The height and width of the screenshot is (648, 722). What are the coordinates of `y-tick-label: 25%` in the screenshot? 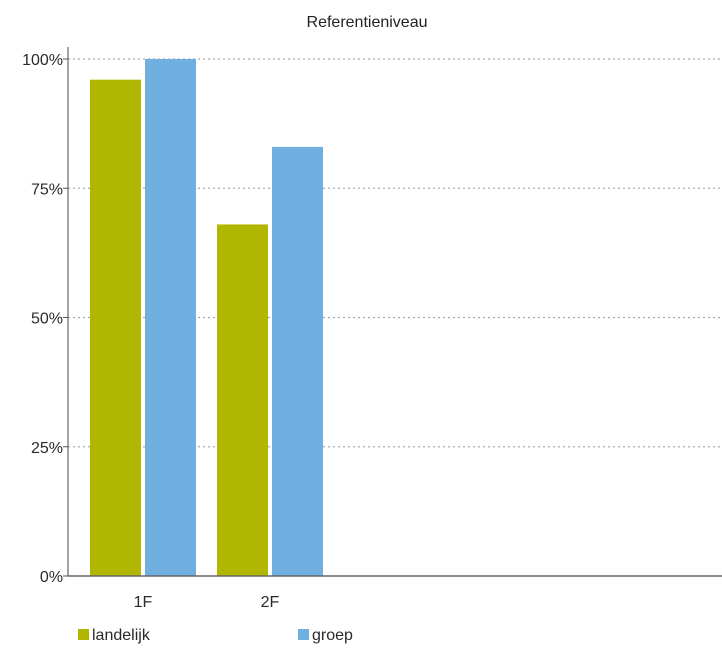 It's located at (47, 448).